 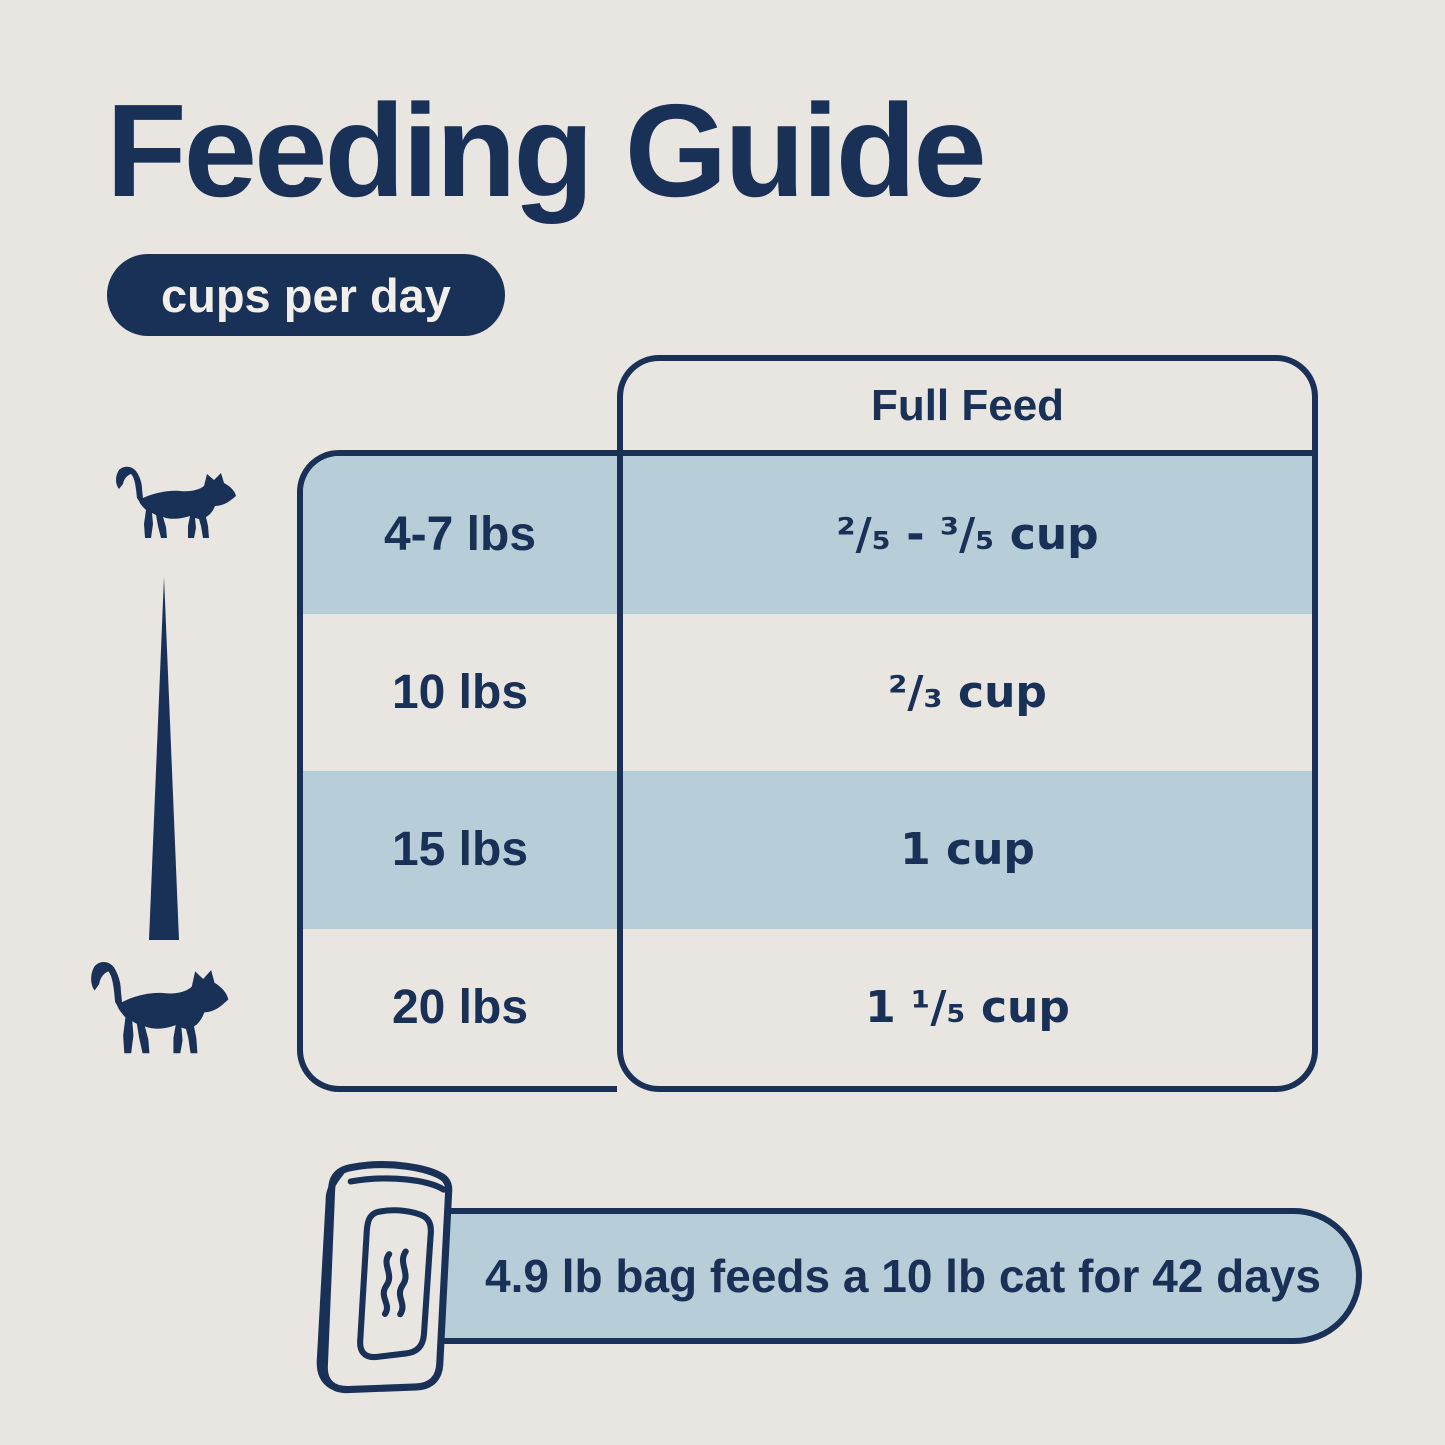 I want to click on weight-cell: 4-7 lbs, so click(x=460, y=535).